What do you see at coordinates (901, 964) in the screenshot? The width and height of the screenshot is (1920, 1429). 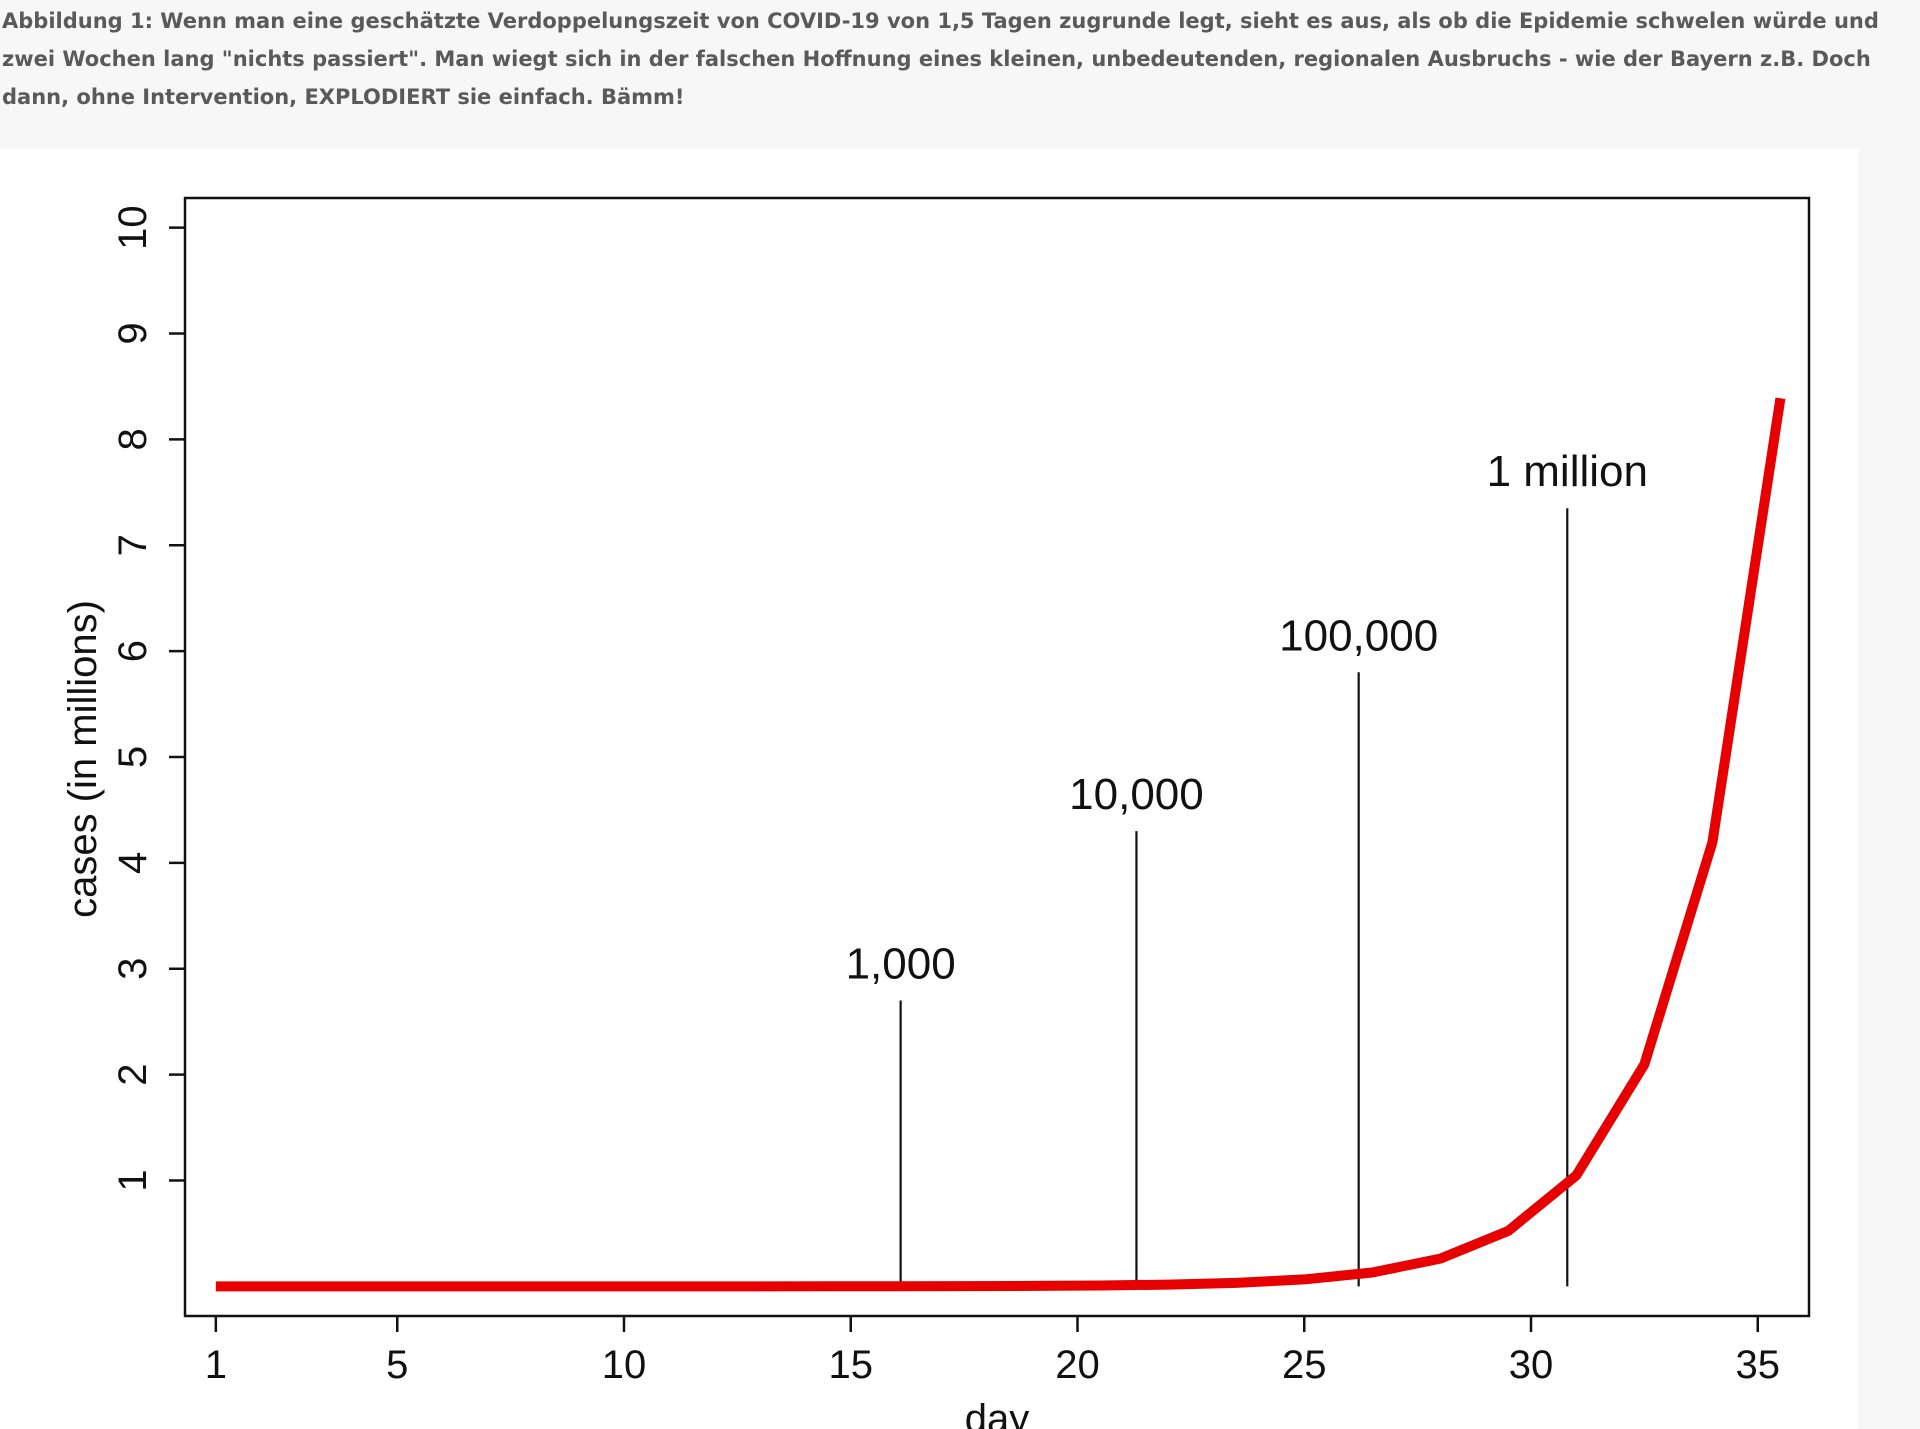 I see `annotation-label: 1,000` at bounding box center [901, 964].